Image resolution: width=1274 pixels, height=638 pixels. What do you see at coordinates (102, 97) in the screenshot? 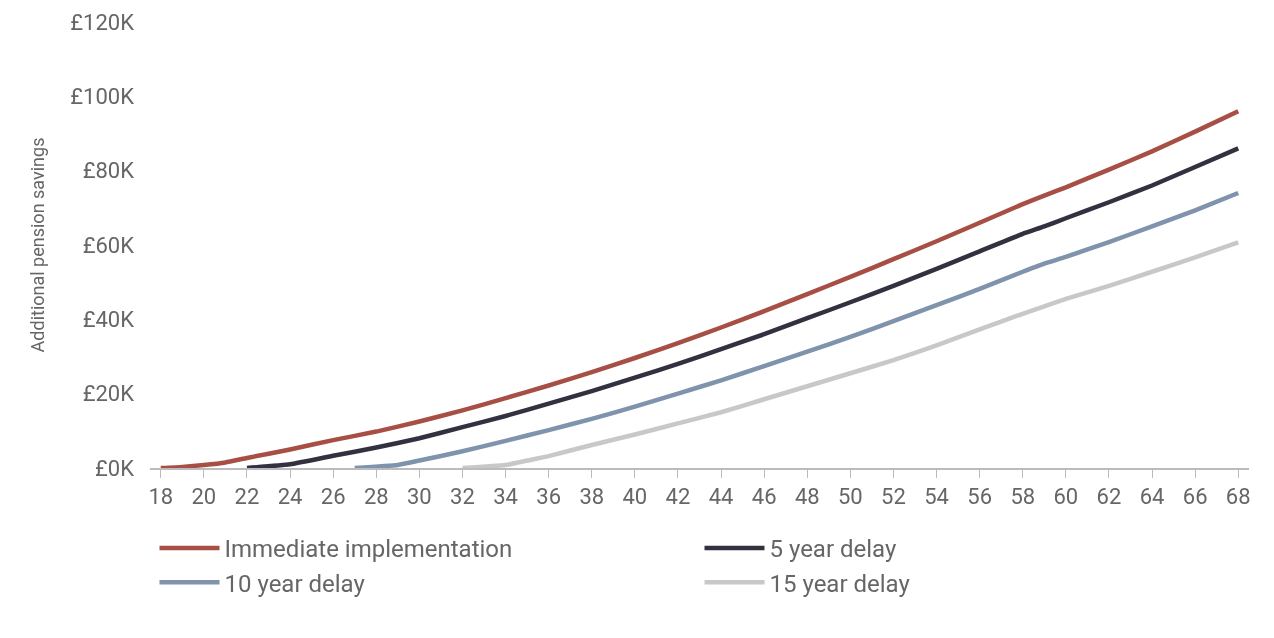
I see `y-tick-label: £100K` at bounding box center [102, 97].